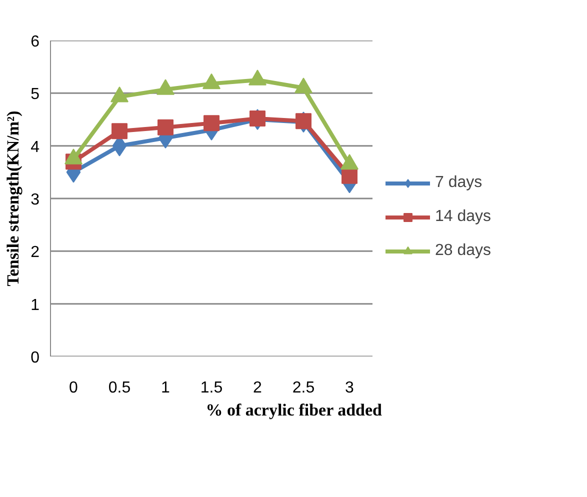 The width and height of the screenshot is (587, 497). I want to click on x-tick-label: 3, so click(349, 388).